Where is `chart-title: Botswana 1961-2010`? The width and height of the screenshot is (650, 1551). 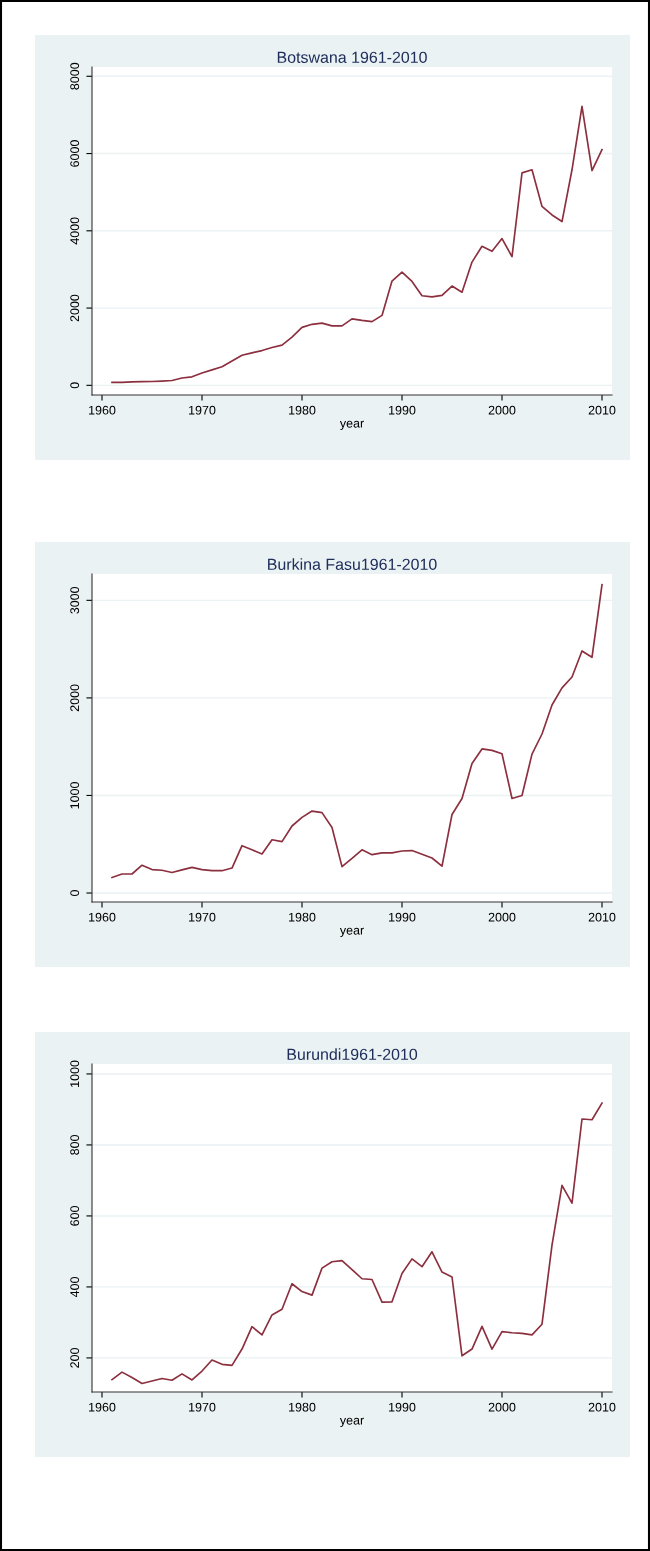 chart-title: Botswana 1961-2010 is located at coordinates (352, 57).